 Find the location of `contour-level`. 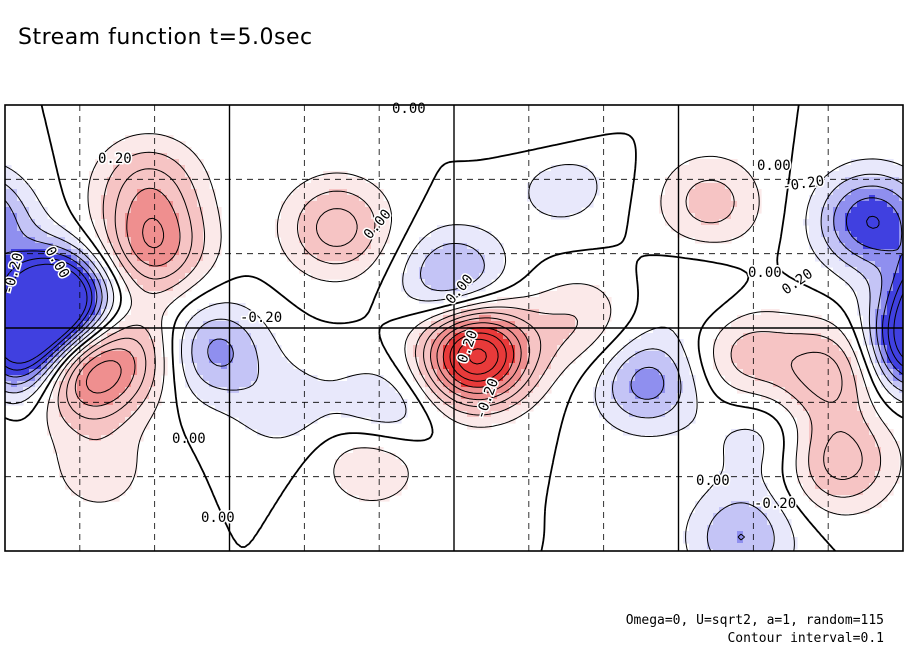

contour-level is located at coordinates (303, 305).